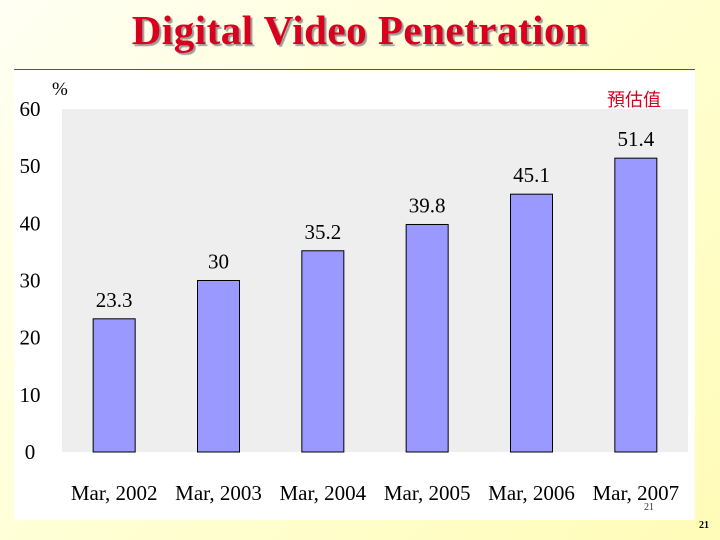  I want to click on data-label: 39.8, so click(427, 205).